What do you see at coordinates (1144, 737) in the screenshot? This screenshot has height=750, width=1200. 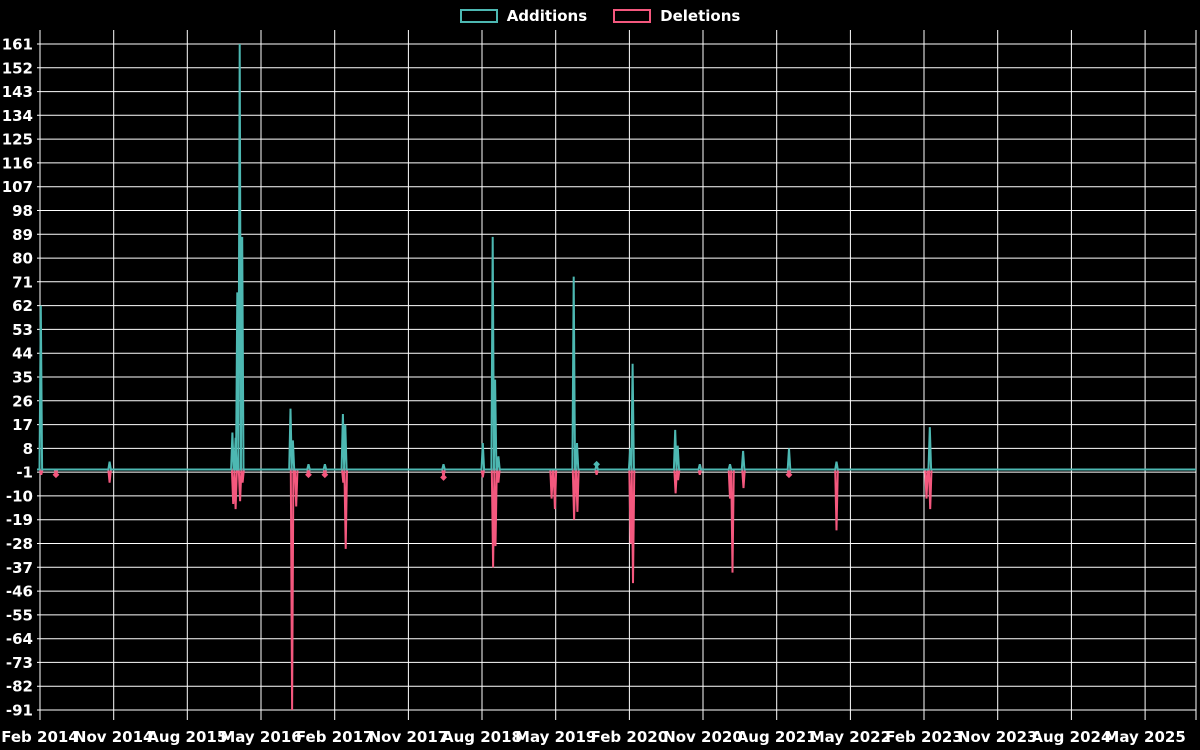 I see `x-tick-label: May 2025` at bounding box center [1144, 737].